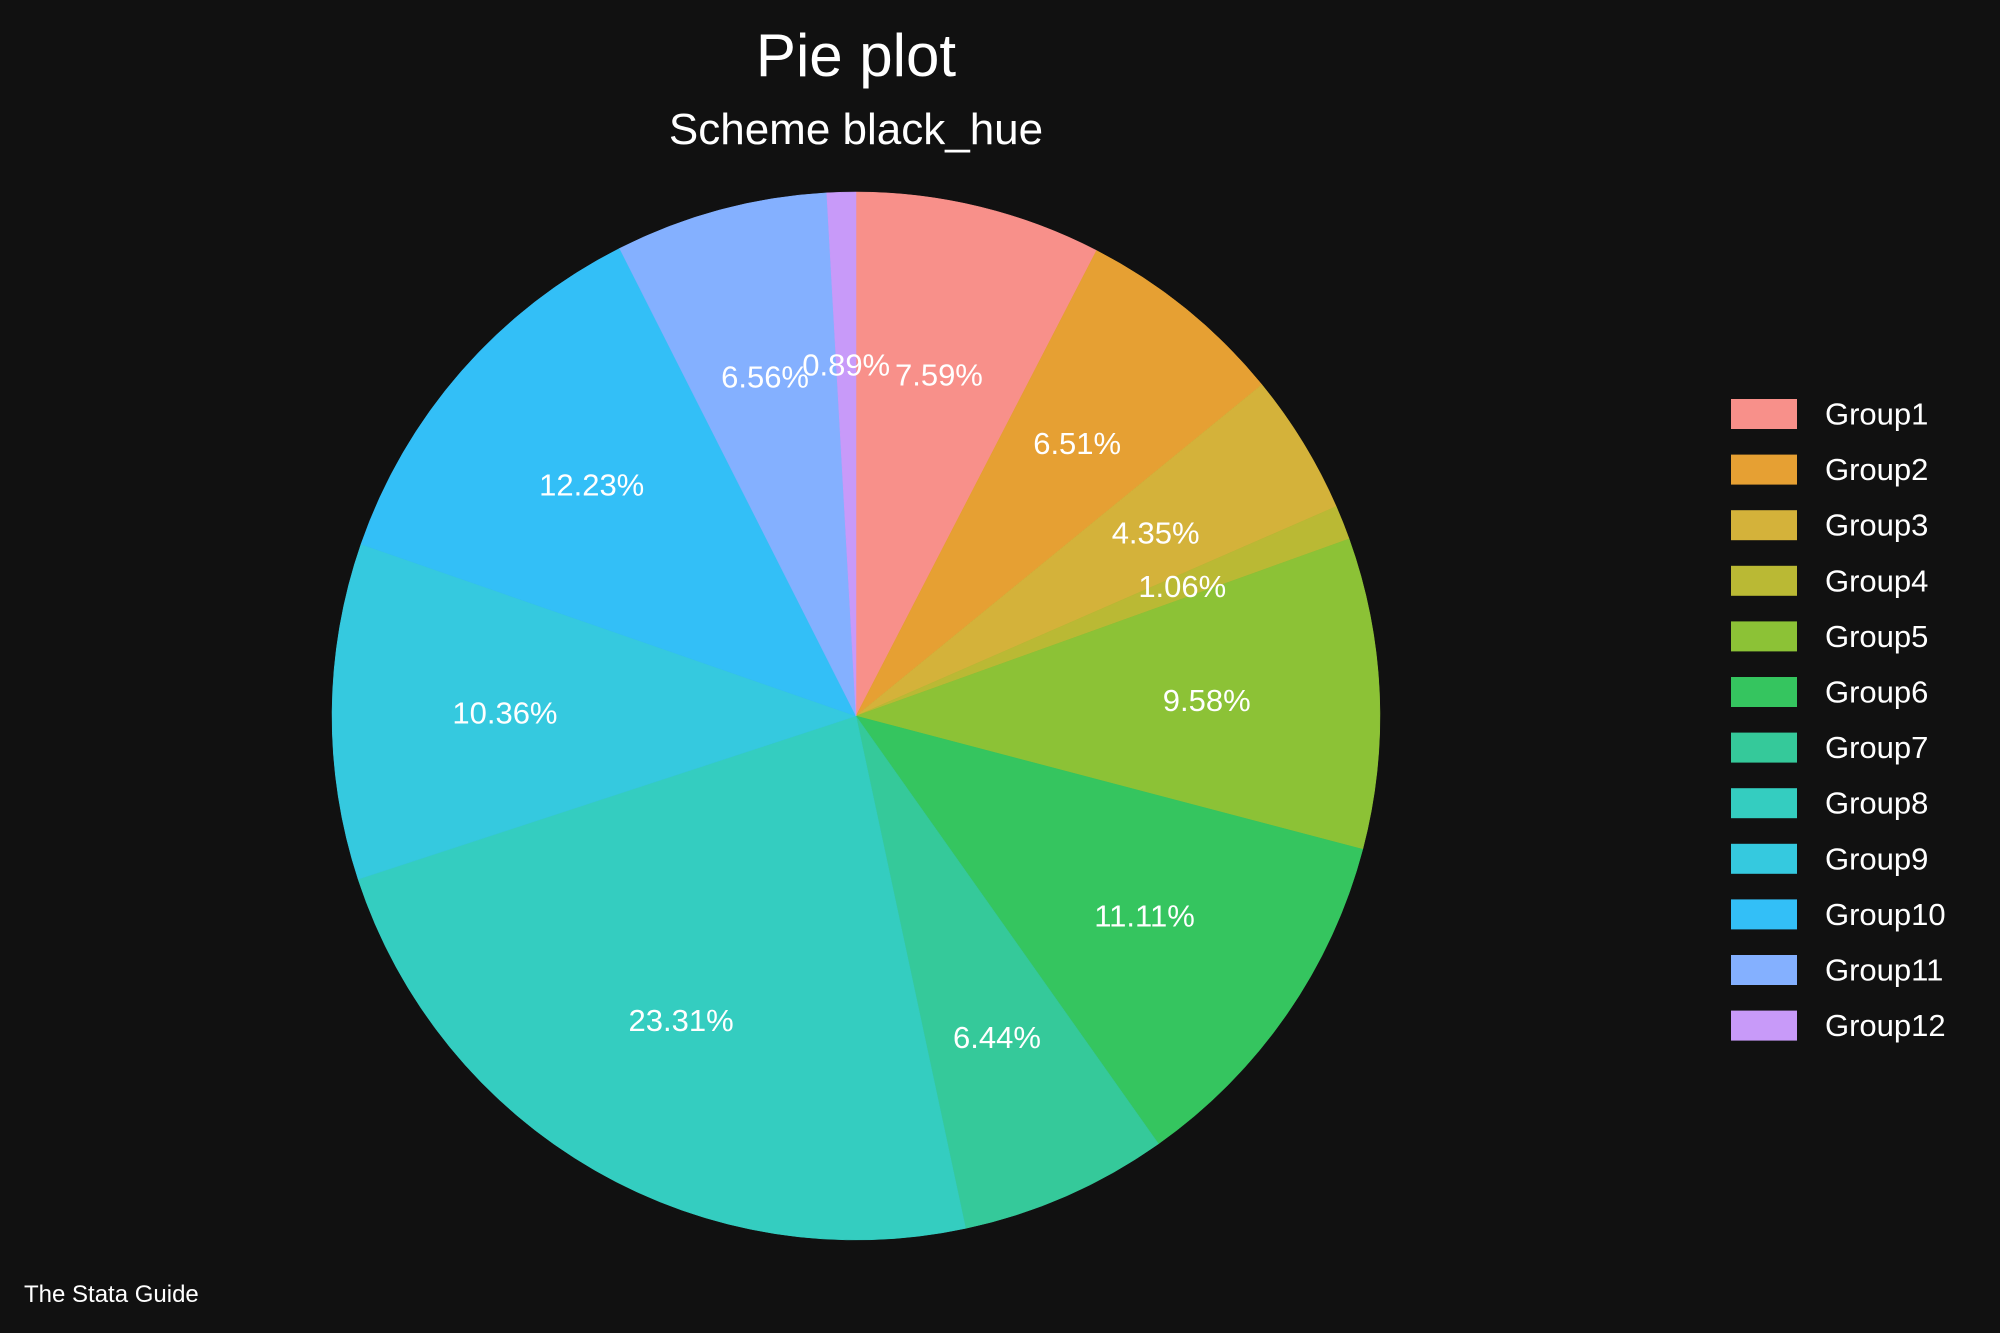 The width and height of the screenshot is (2000, 1333). I want to click on legend-key-group11, so click(1764, 970).